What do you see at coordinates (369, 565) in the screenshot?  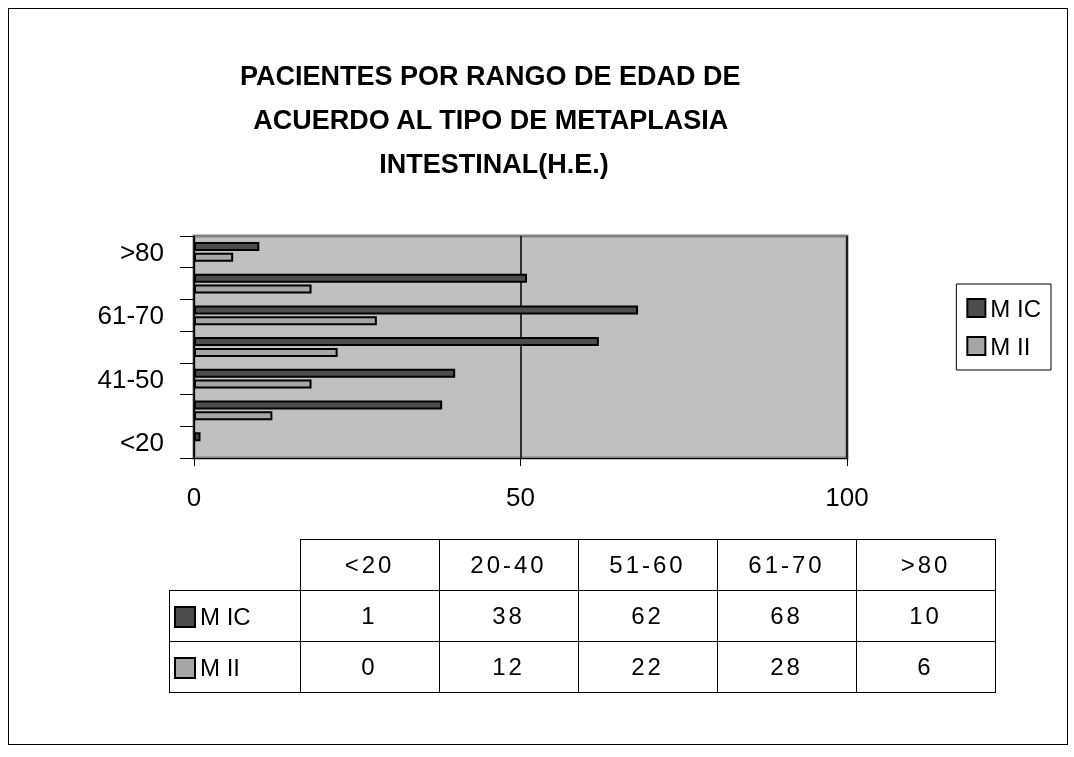 I see `category-label: <20` at bounding box center [369, 565].